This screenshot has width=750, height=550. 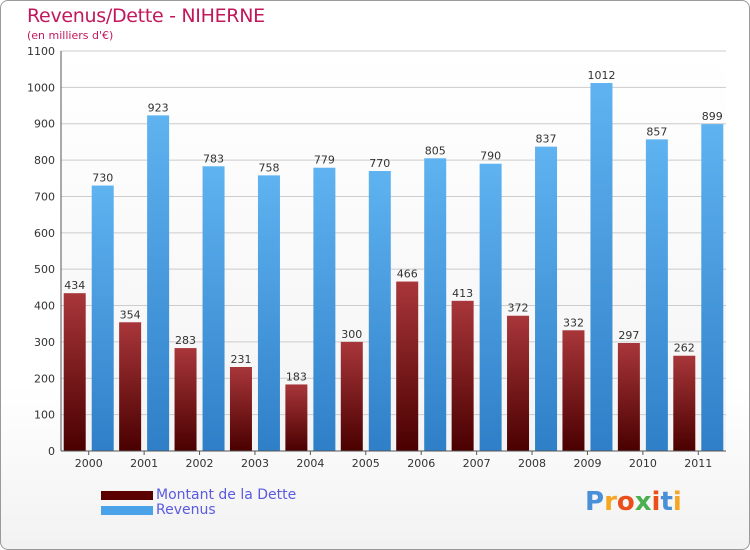 I want to click on dette-value-label: 300, so click(x=351, y=334).